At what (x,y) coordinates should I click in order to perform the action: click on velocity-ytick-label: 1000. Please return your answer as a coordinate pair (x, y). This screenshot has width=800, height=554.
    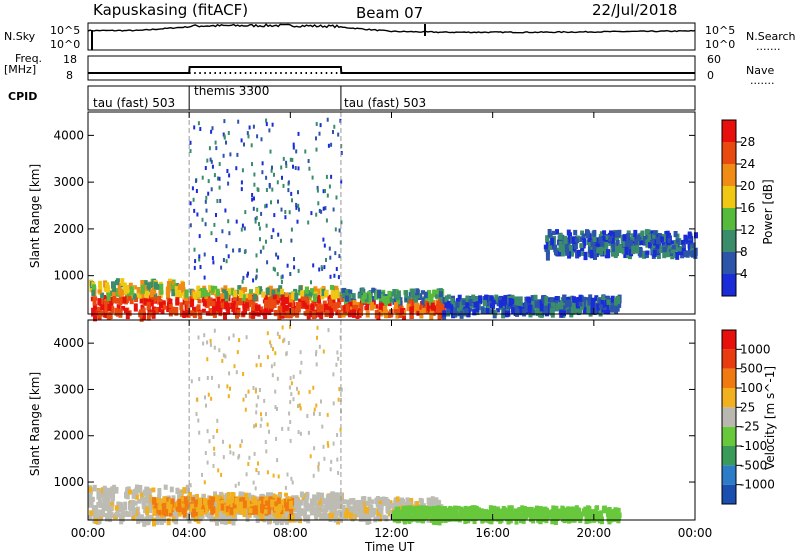
    Looking at the image, I should click on (68, 482).